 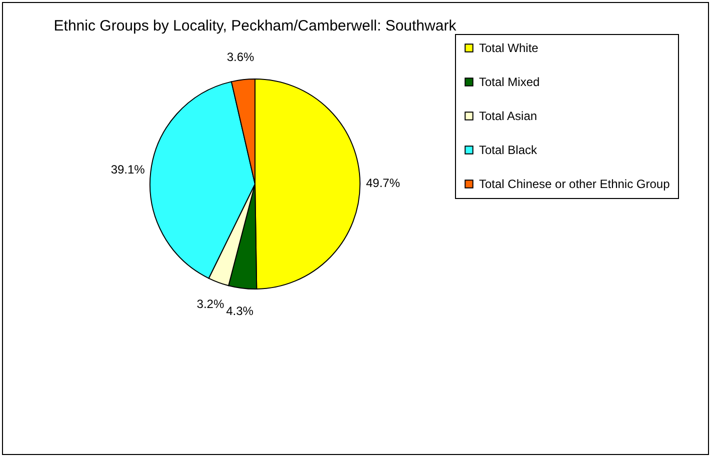 What do you see at coordinates (240, 57) in the screenshot?
I see `data-label: 3.6%` at bounding box center [240, 57].